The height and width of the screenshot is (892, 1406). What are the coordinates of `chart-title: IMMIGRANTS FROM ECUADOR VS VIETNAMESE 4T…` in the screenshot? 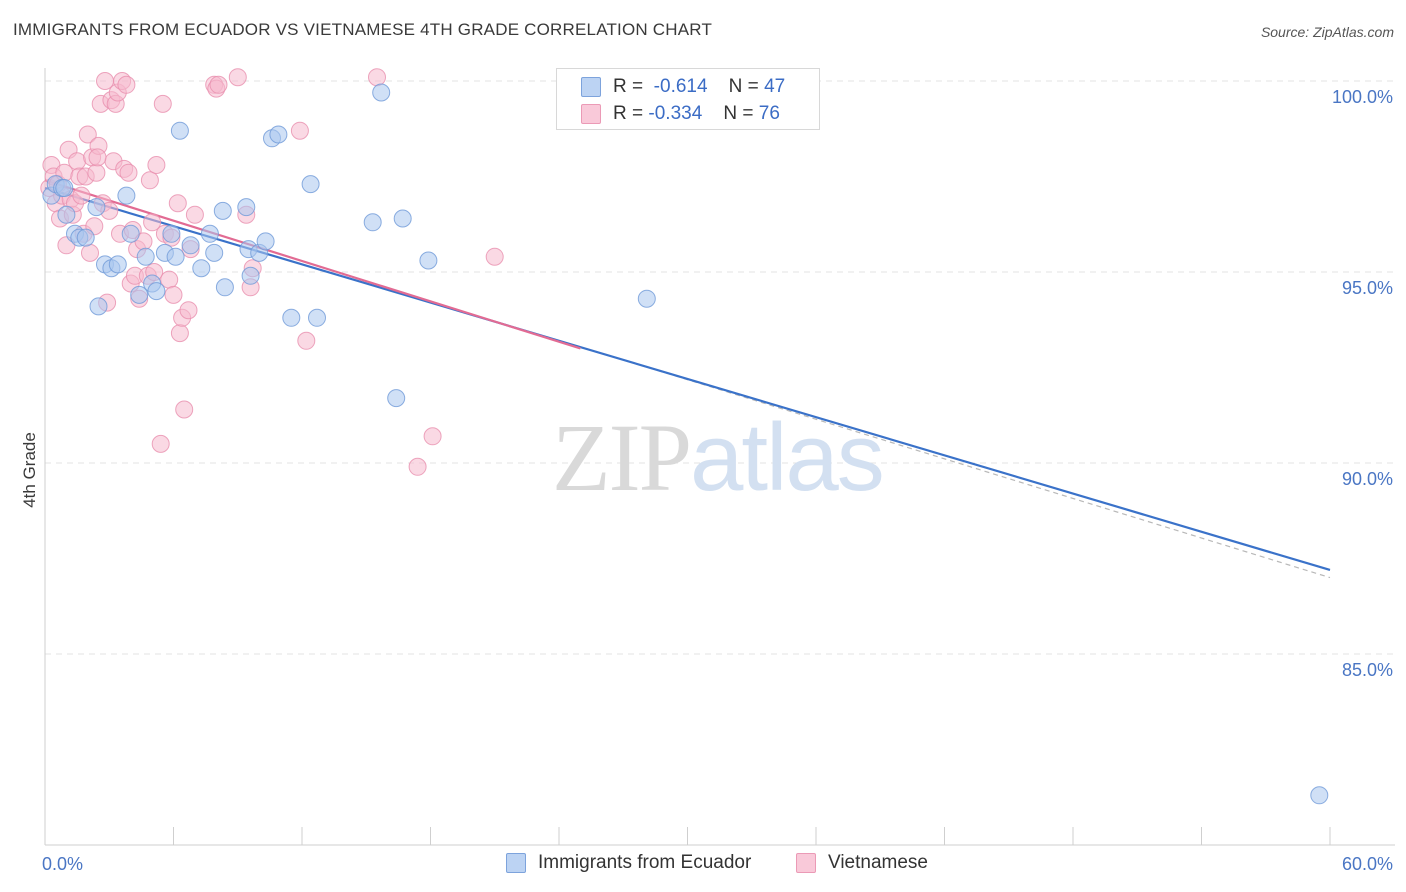 It's located at (363, 29).